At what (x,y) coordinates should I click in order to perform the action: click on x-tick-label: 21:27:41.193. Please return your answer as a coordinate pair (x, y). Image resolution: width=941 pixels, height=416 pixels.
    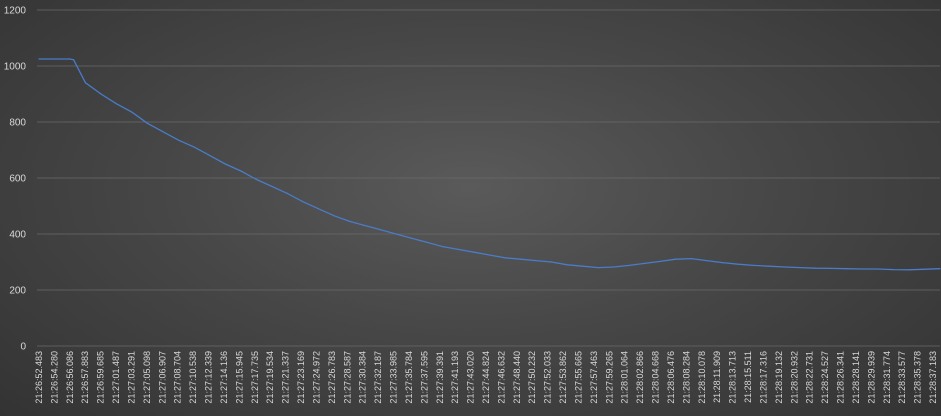
    Looking at the image, I should click on (455, 377).